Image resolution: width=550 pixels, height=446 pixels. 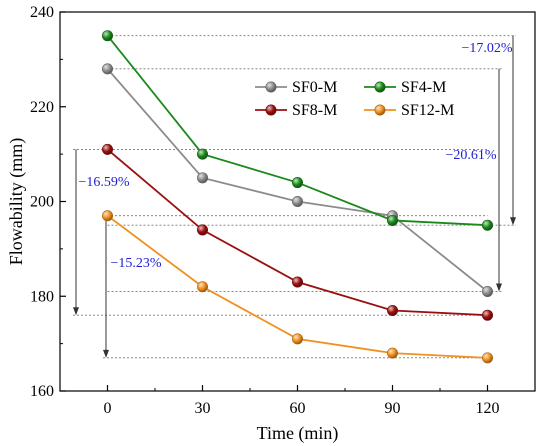 I want to click on legend-label: SF0-M, so click(x=314, y=87).